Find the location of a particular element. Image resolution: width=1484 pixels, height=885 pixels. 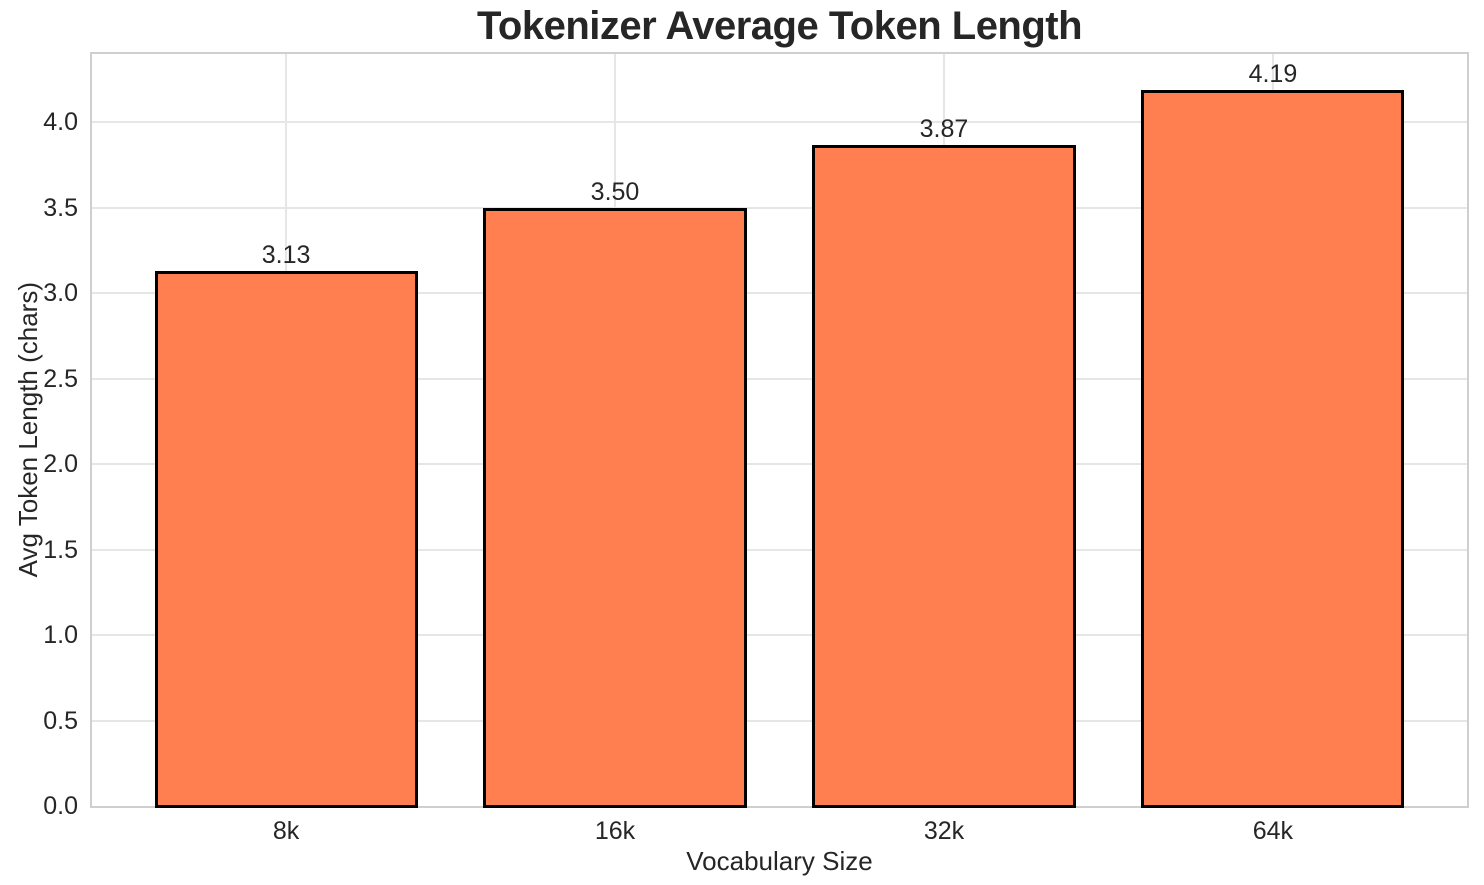

bar-value-label: 3.13 is located at coordinates (286, 255).